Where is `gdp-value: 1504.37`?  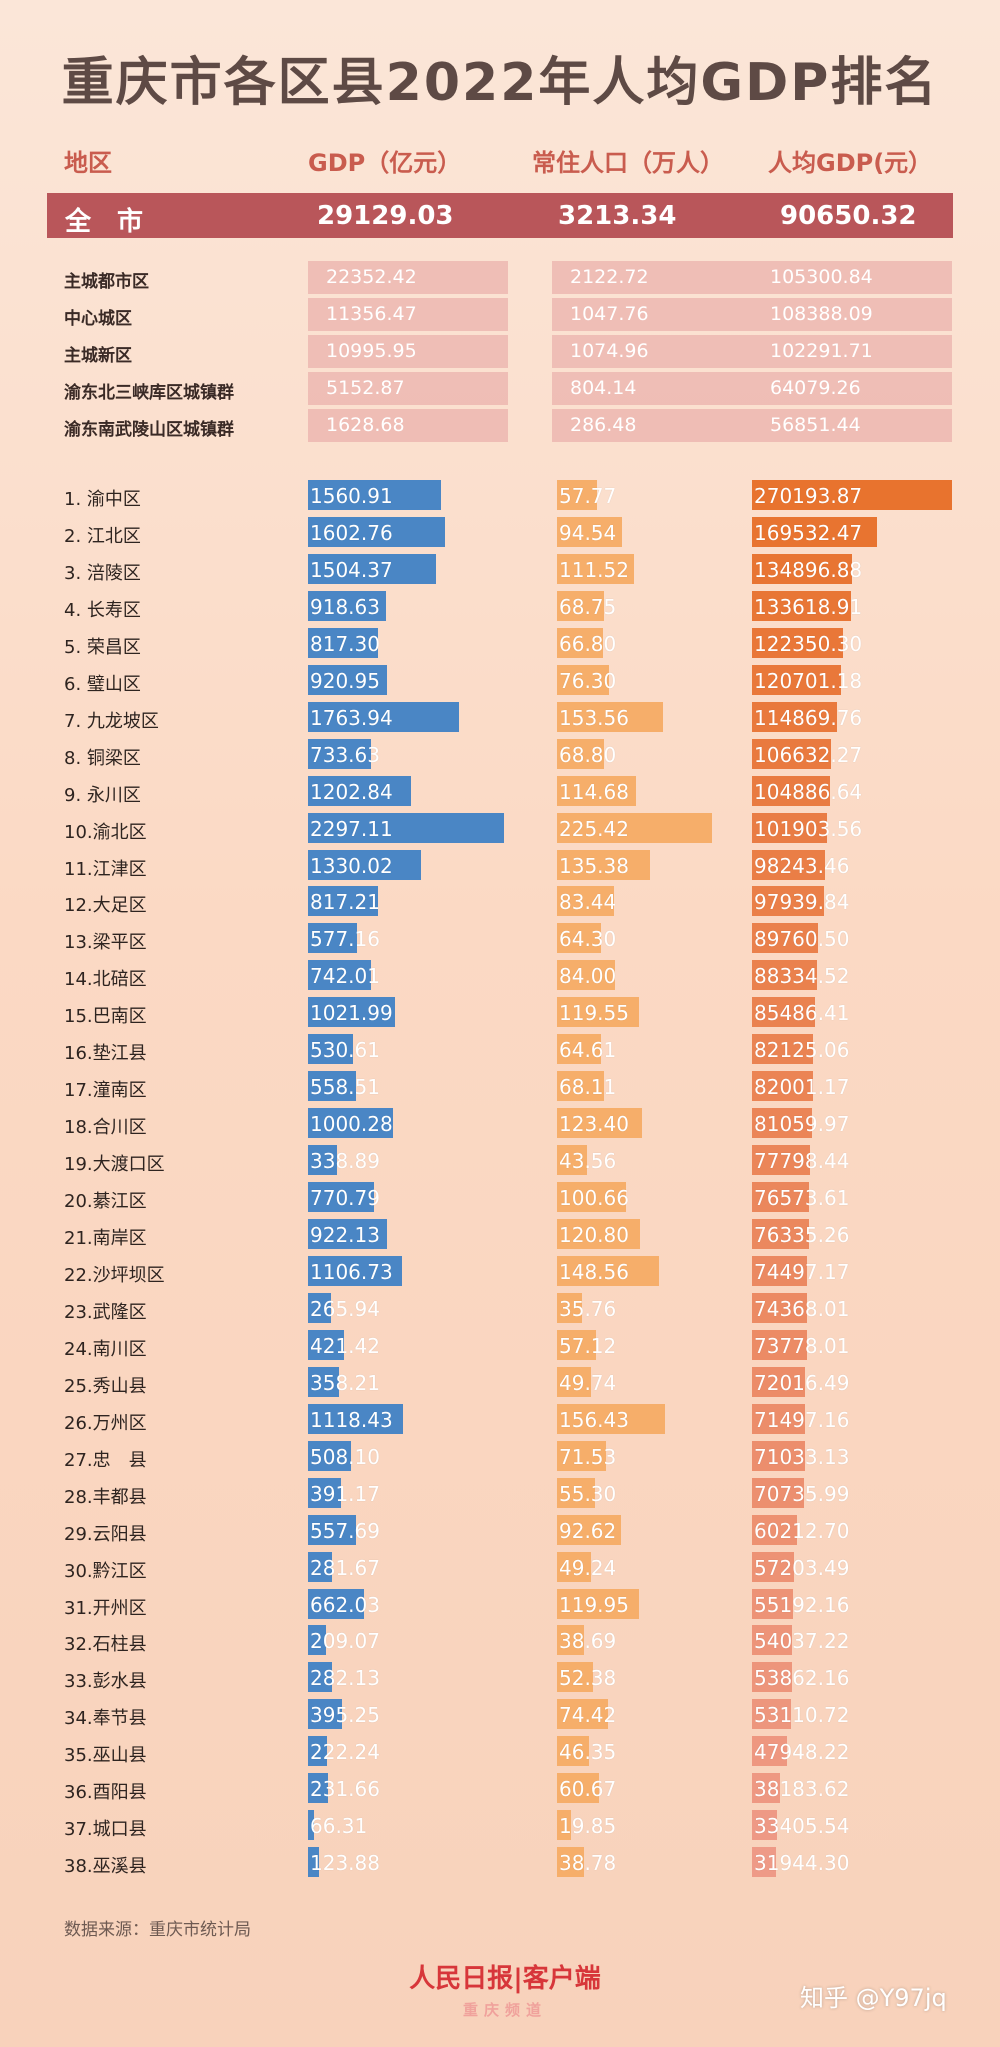 gdp-value: 1504.37 is located at coordinates (351, 569).